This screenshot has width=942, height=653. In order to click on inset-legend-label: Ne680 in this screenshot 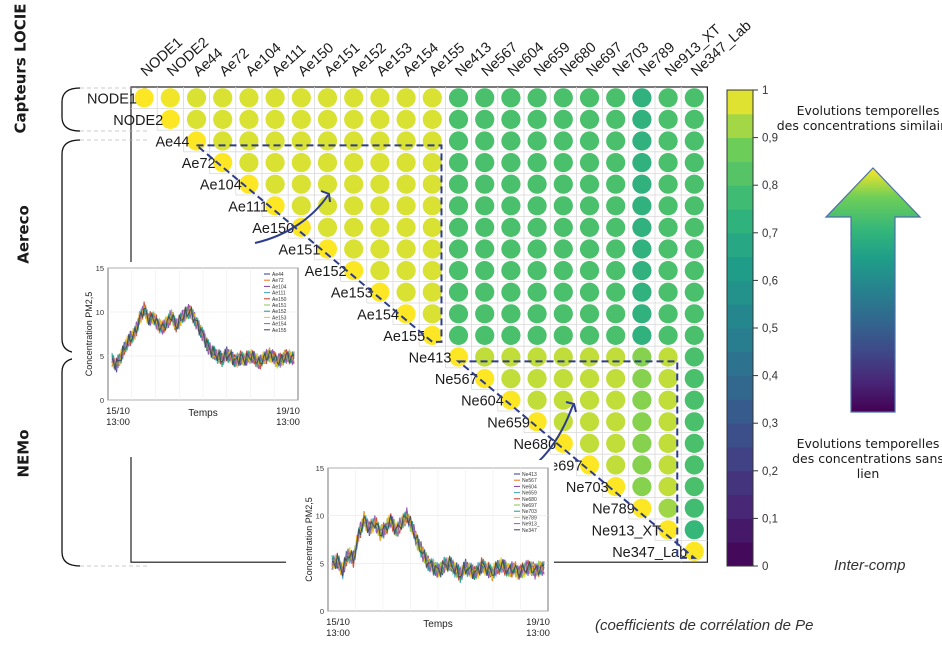, I will do `click(529, 500)`.